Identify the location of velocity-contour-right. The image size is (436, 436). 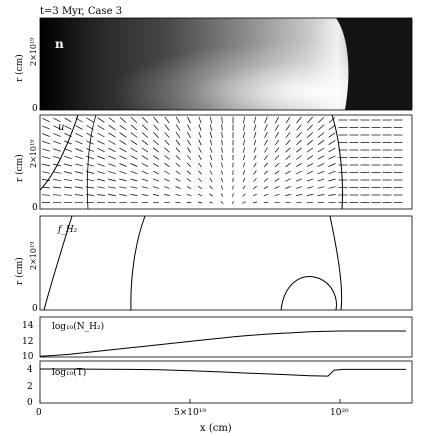
(337, 162).